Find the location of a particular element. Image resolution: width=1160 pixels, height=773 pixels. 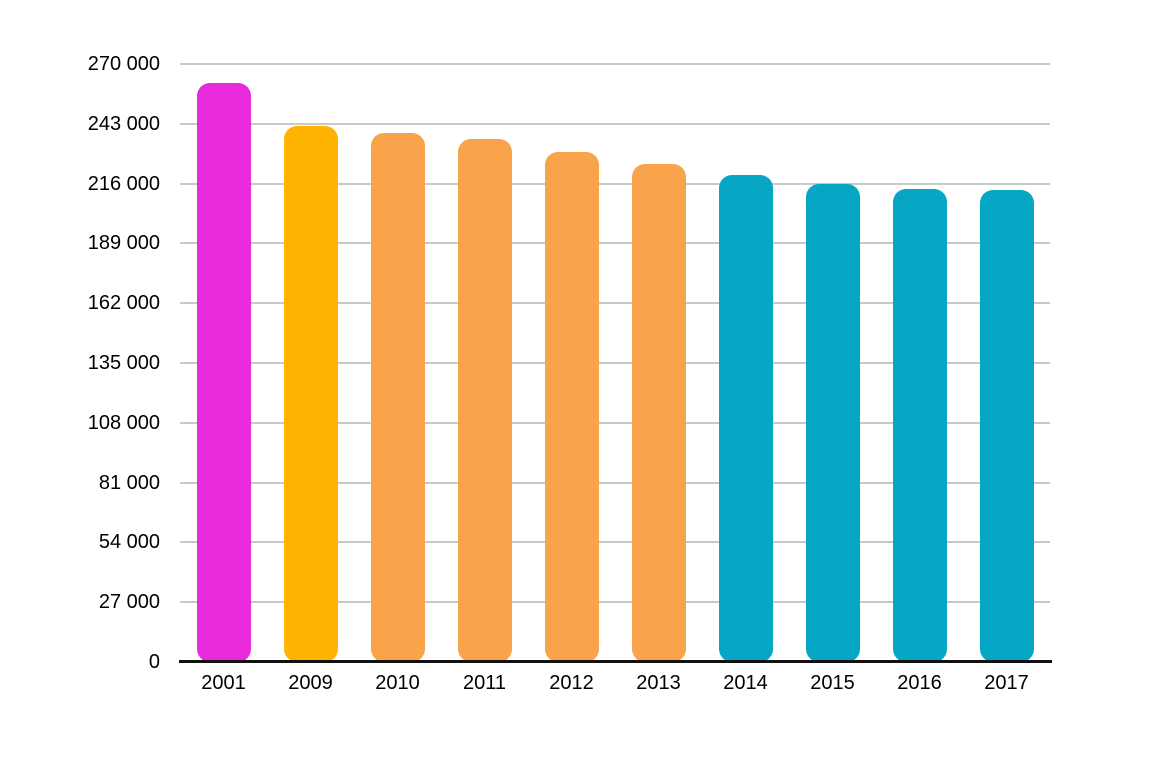

y-axis-tick-label: 54 000 is located at coordinates (129, 542).